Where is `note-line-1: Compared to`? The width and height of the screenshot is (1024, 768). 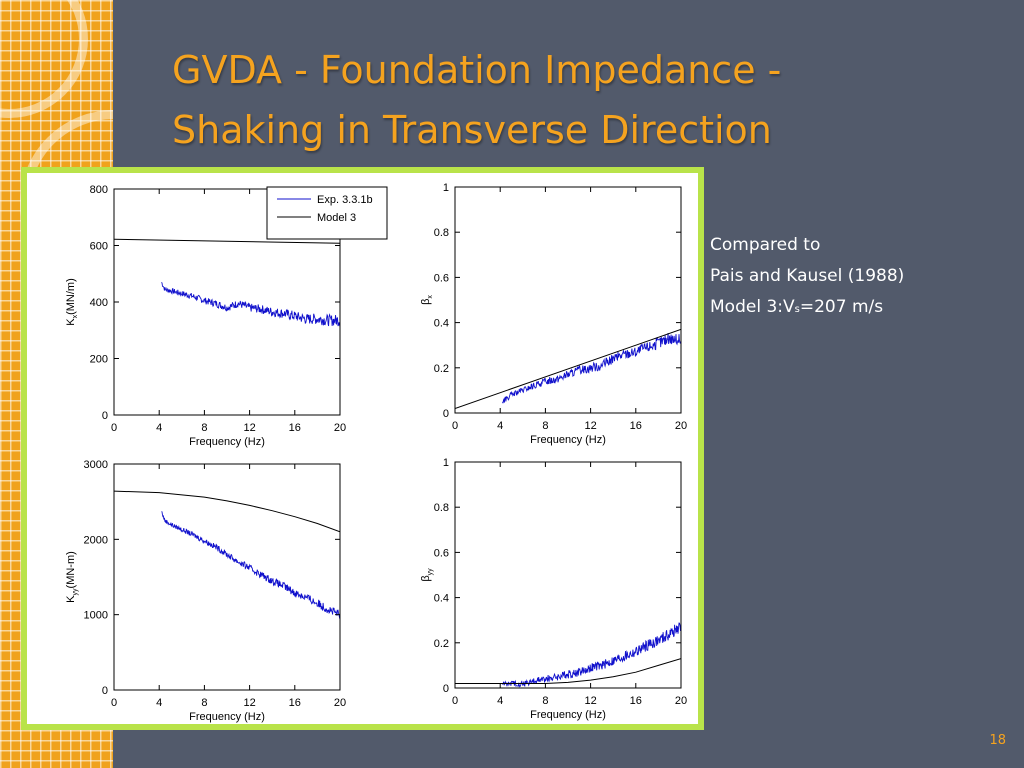
note-line-1: Compared to is located at coordinates (765, 245).